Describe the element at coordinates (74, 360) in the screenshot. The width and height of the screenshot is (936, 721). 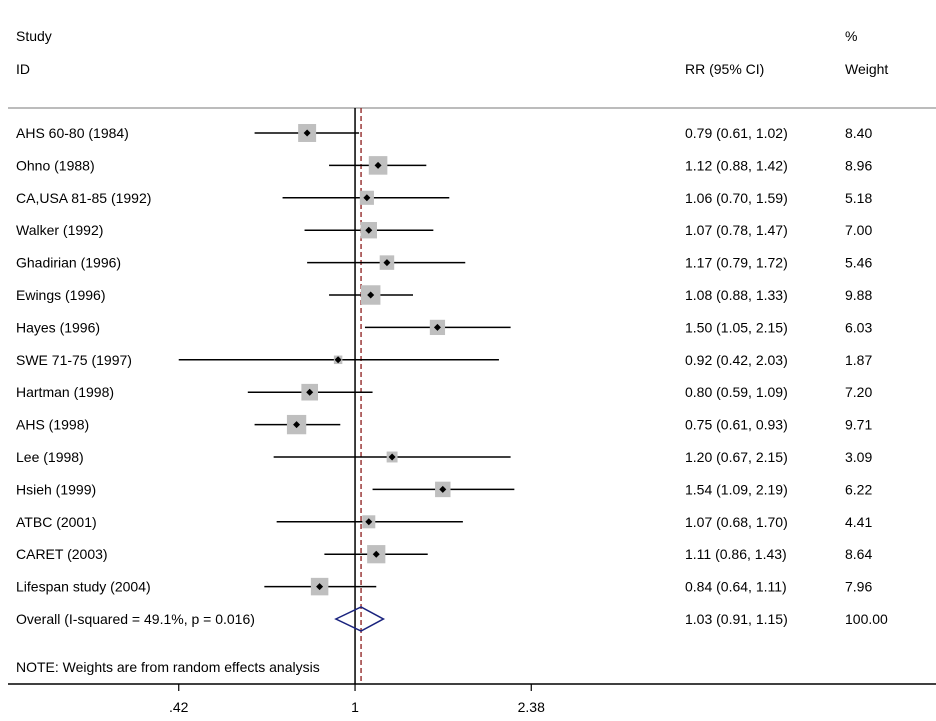
I see `study-label: SWE 71-75 (1997)` at that location.